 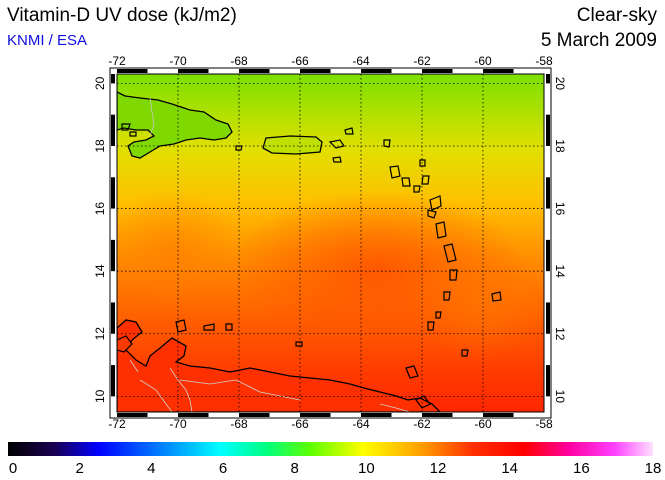 I want to click on lat-tick-label-left: 16, so click(x=100, y=209).